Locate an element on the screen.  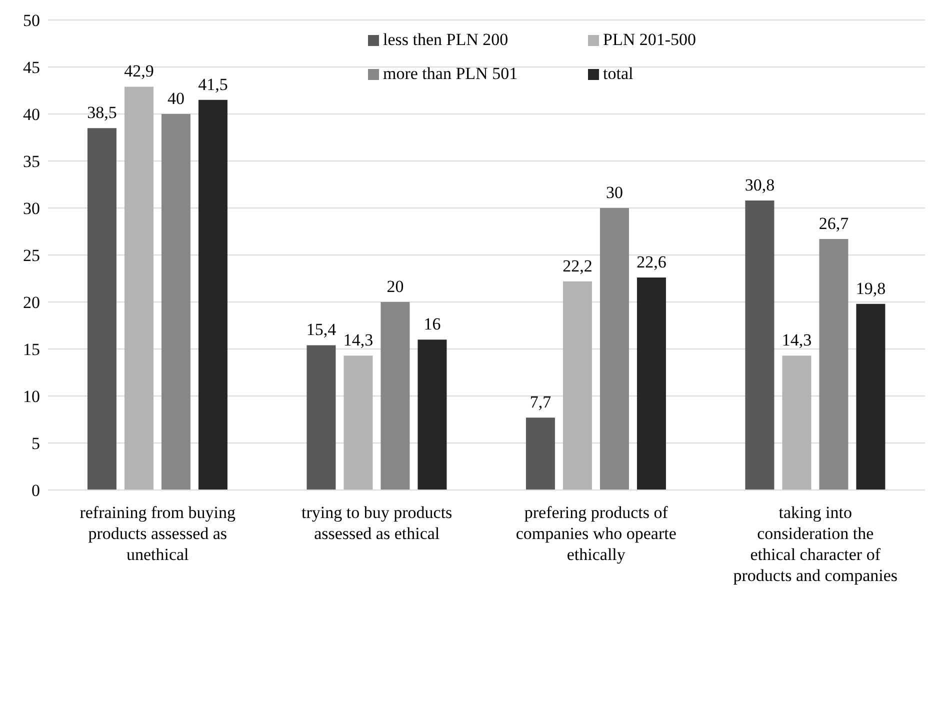
legend-label: more than PLN 501 is located at coordinates (450, 74).